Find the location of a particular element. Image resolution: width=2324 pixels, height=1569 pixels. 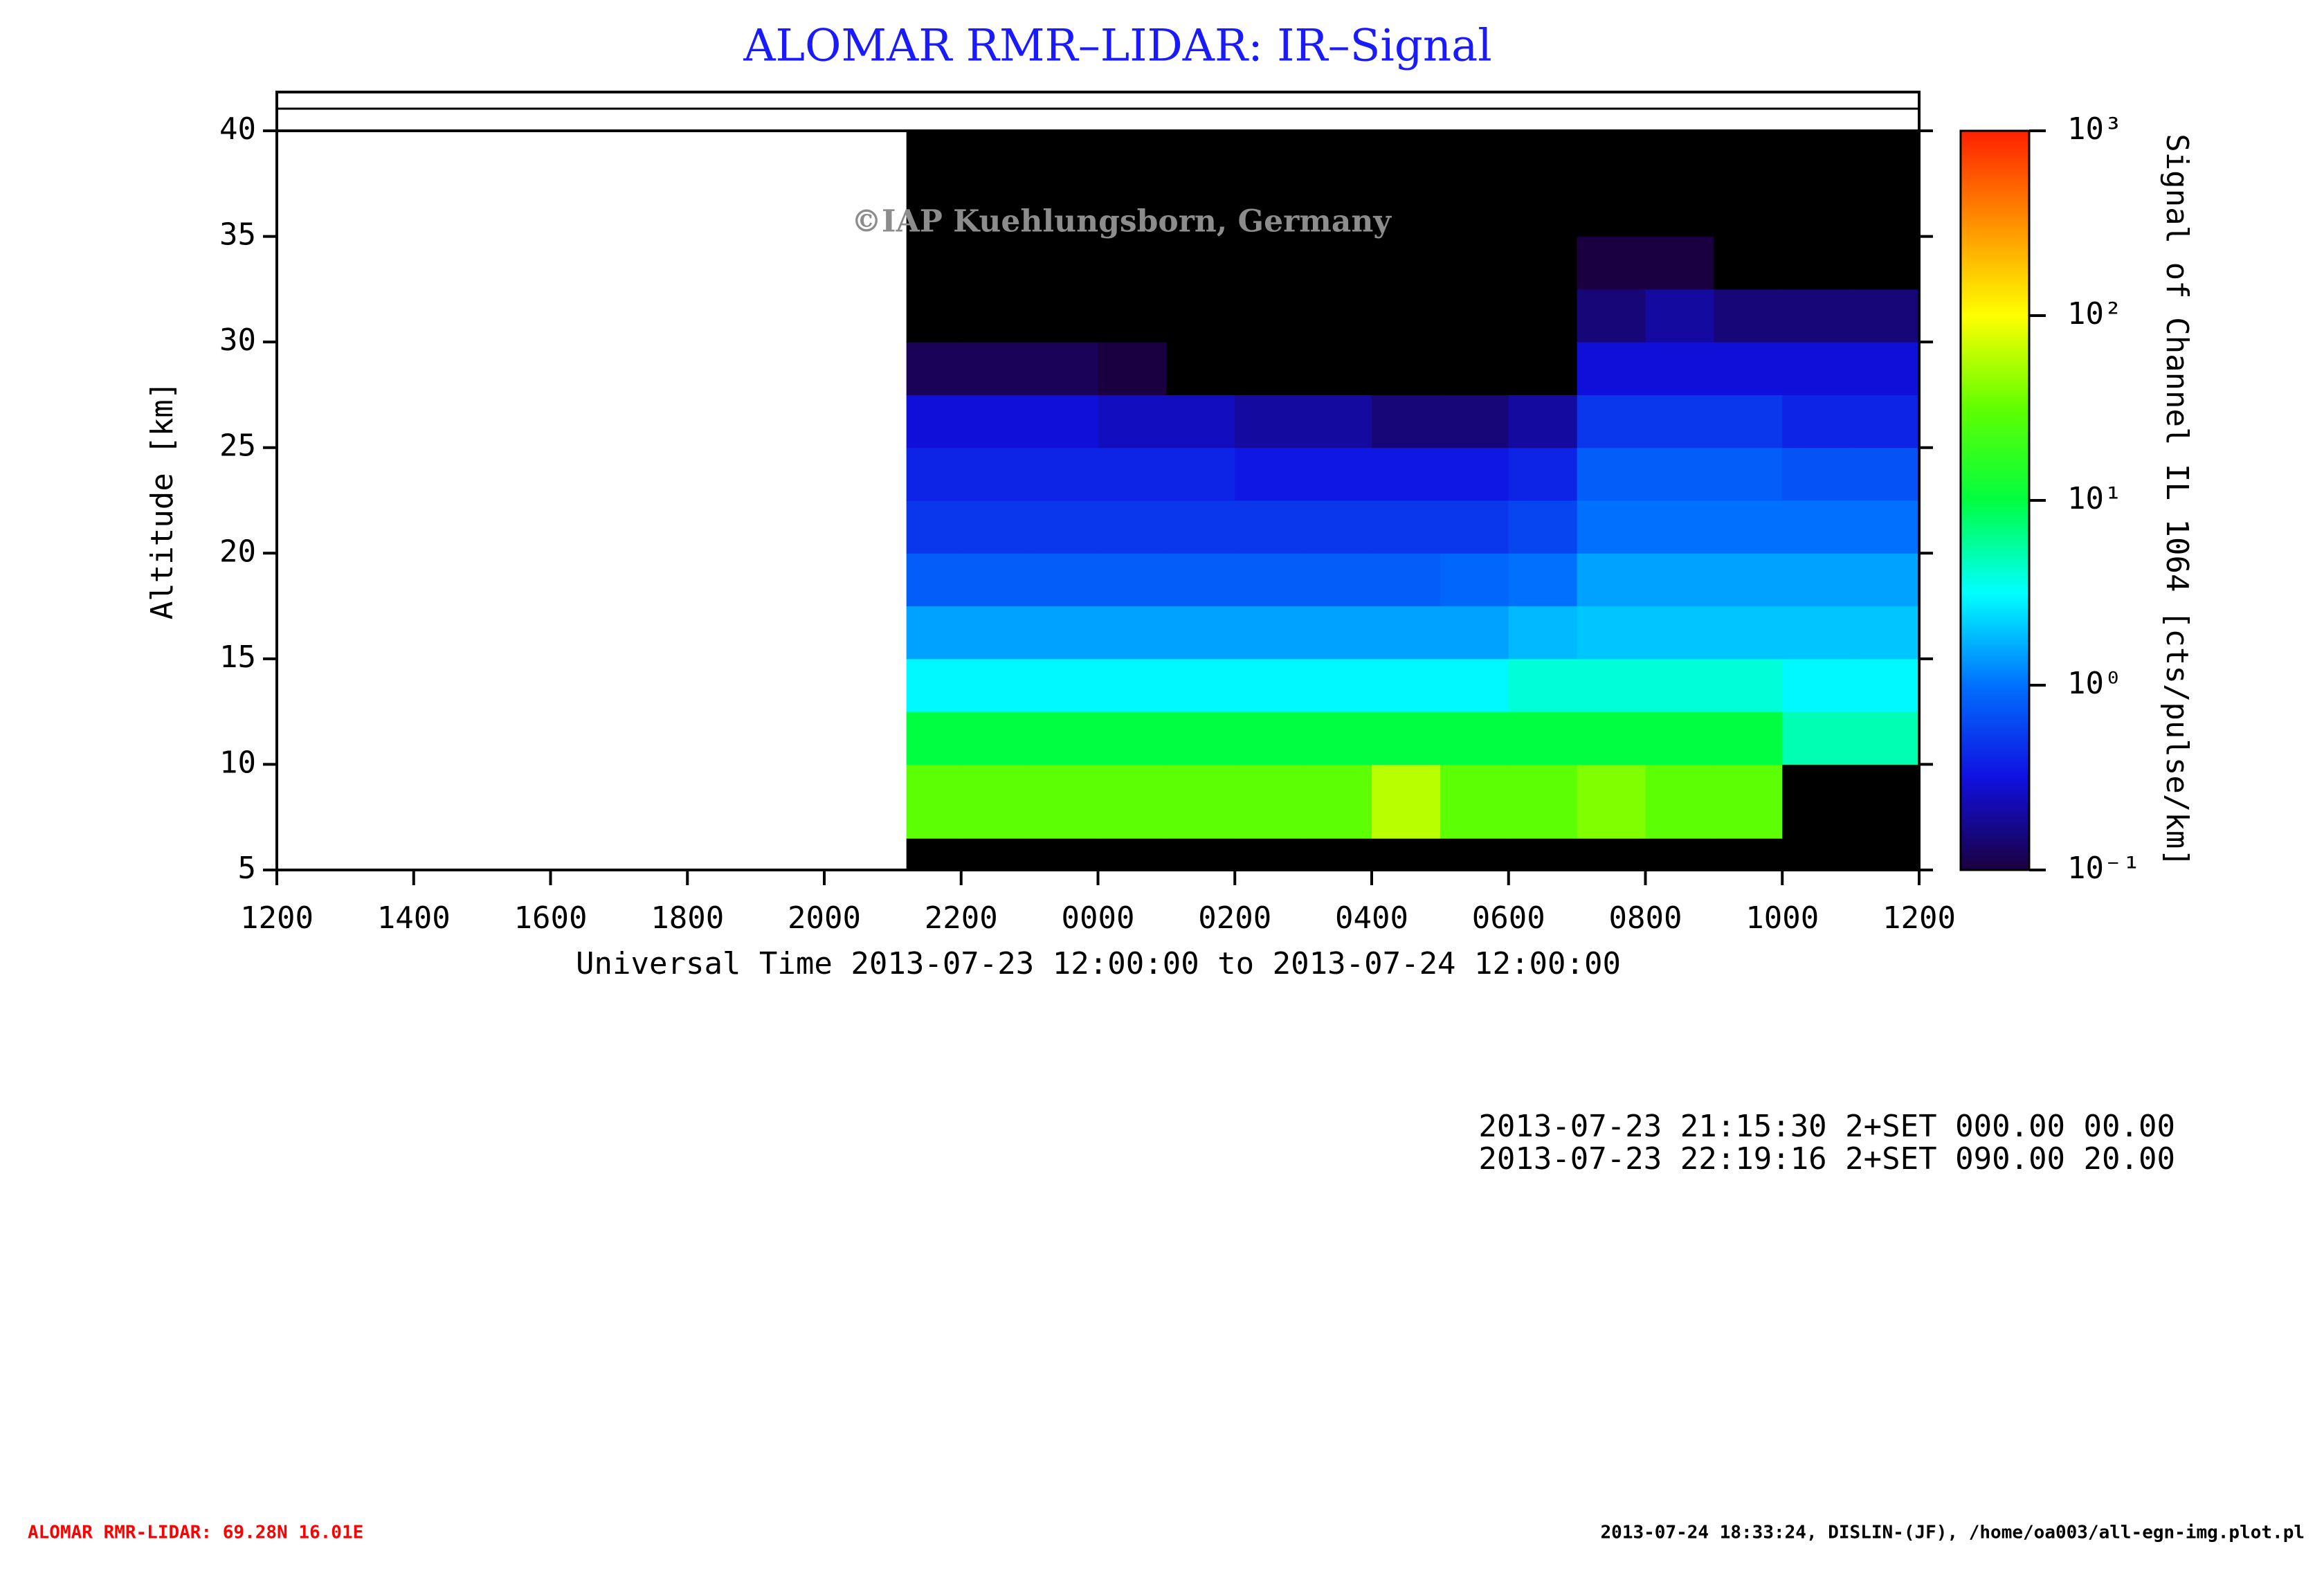

annotation: 2013-07-23 22:19:16 2+SET 090.00 20.00 is located at coordinates (1826, 1159).